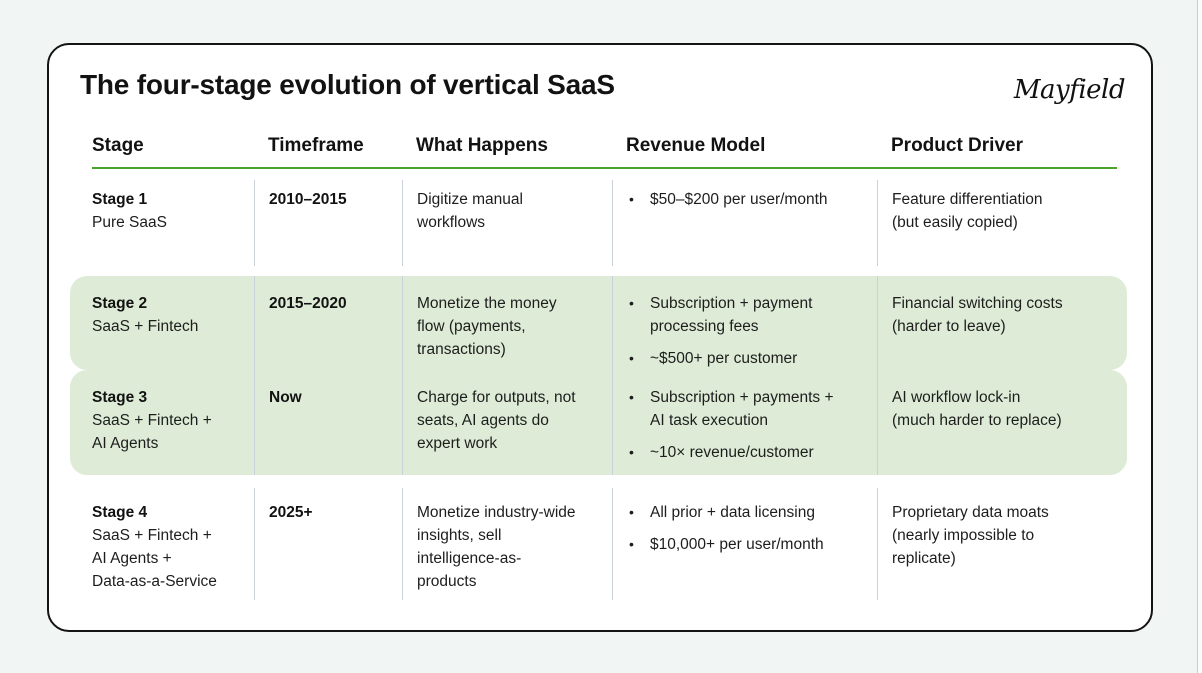  What do you see at coordinates (173, 223) in the screenshot?
I see `stage-cell: Stage 1 Pure SaaS` at bounding box center [173, 223].